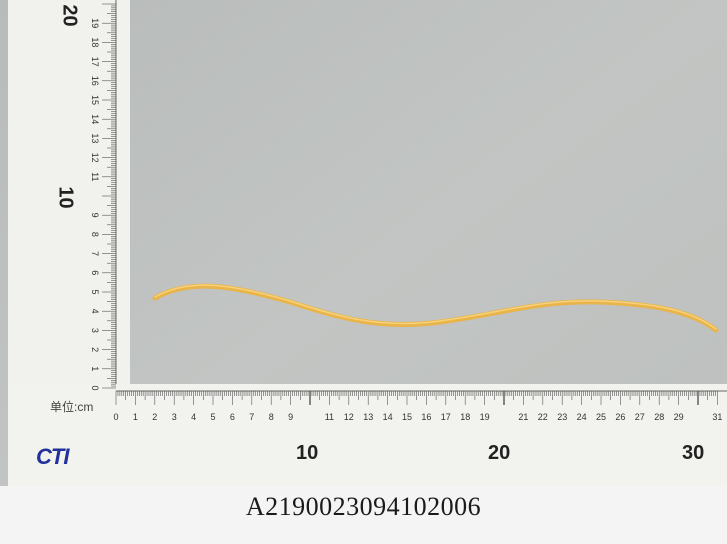 The height and width of the screenshot is (544, 727). I want to click on ruler-label-29: 29, so click(679, 417).